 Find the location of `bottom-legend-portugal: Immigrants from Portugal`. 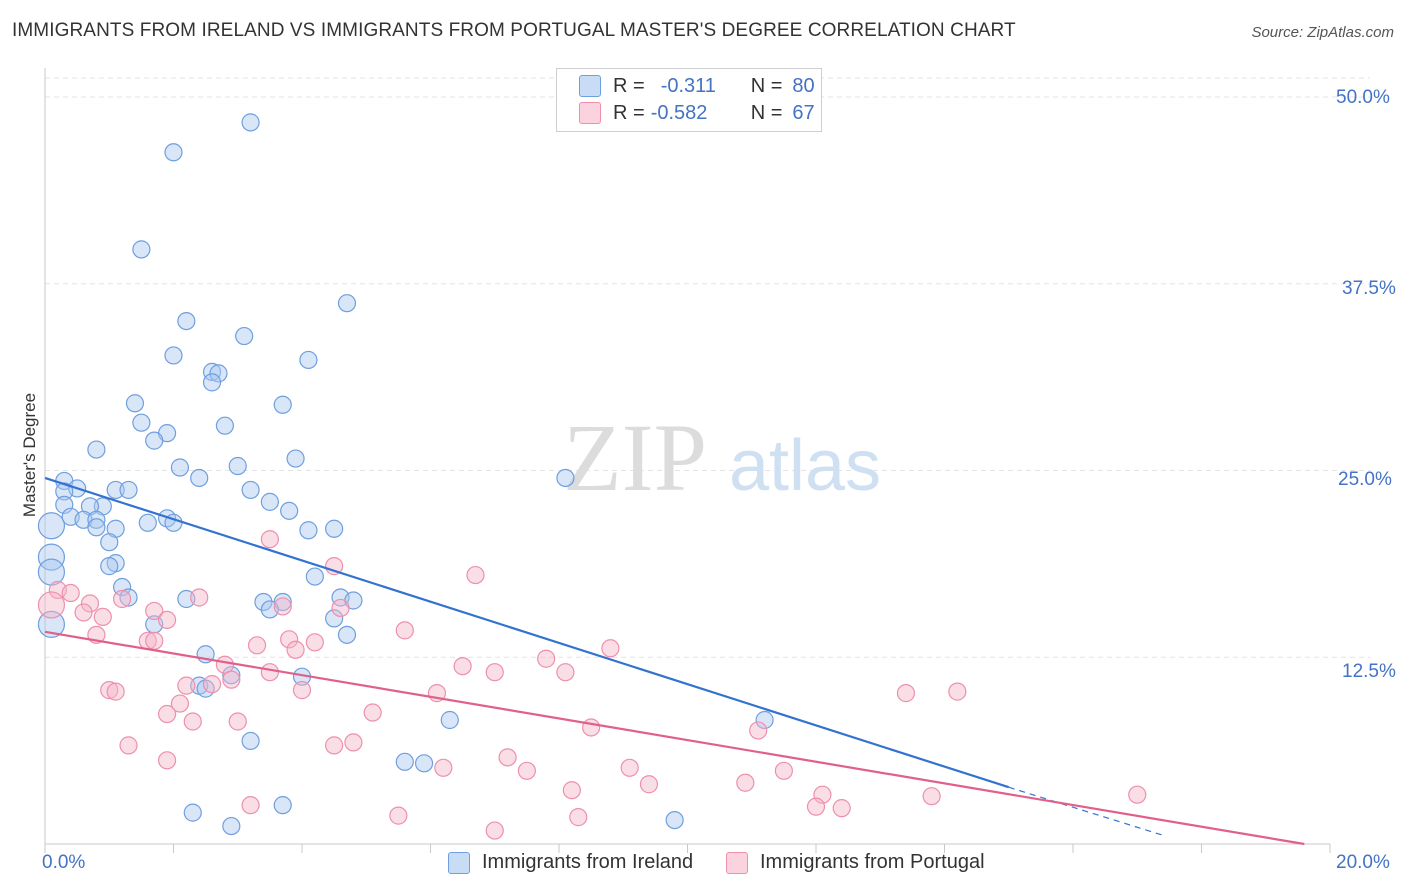

bottom-legend-portugal: Immigrants from Portugal is located at coordinates (855, 862).